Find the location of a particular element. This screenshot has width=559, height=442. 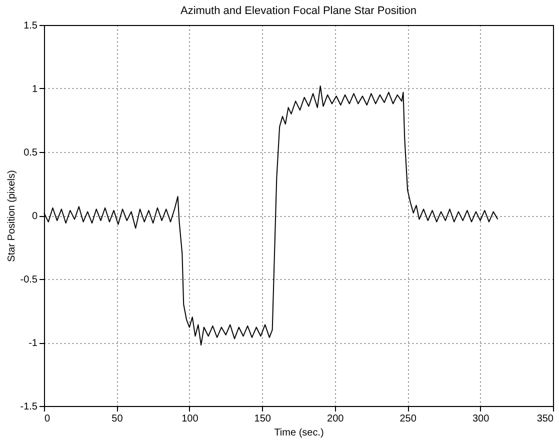

y-tick-label: 0 is located at coordinates (35, 216).